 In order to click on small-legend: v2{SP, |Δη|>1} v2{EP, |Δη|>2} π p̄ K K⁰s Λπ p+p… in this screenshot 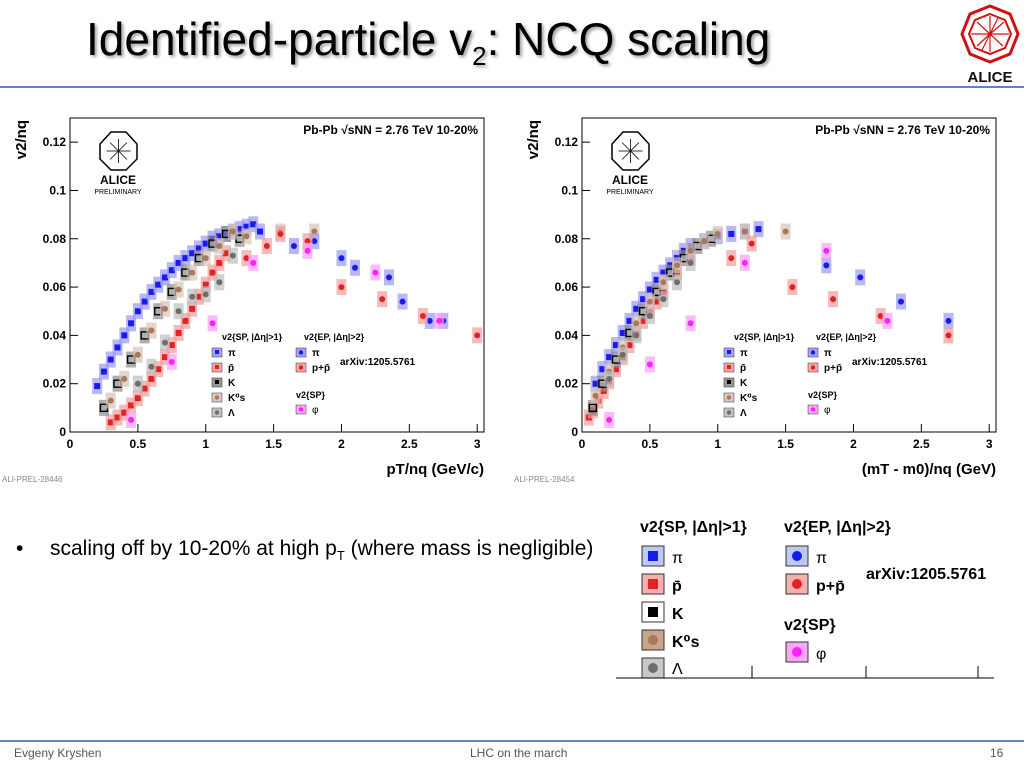, I will do `click(825, 375)`.